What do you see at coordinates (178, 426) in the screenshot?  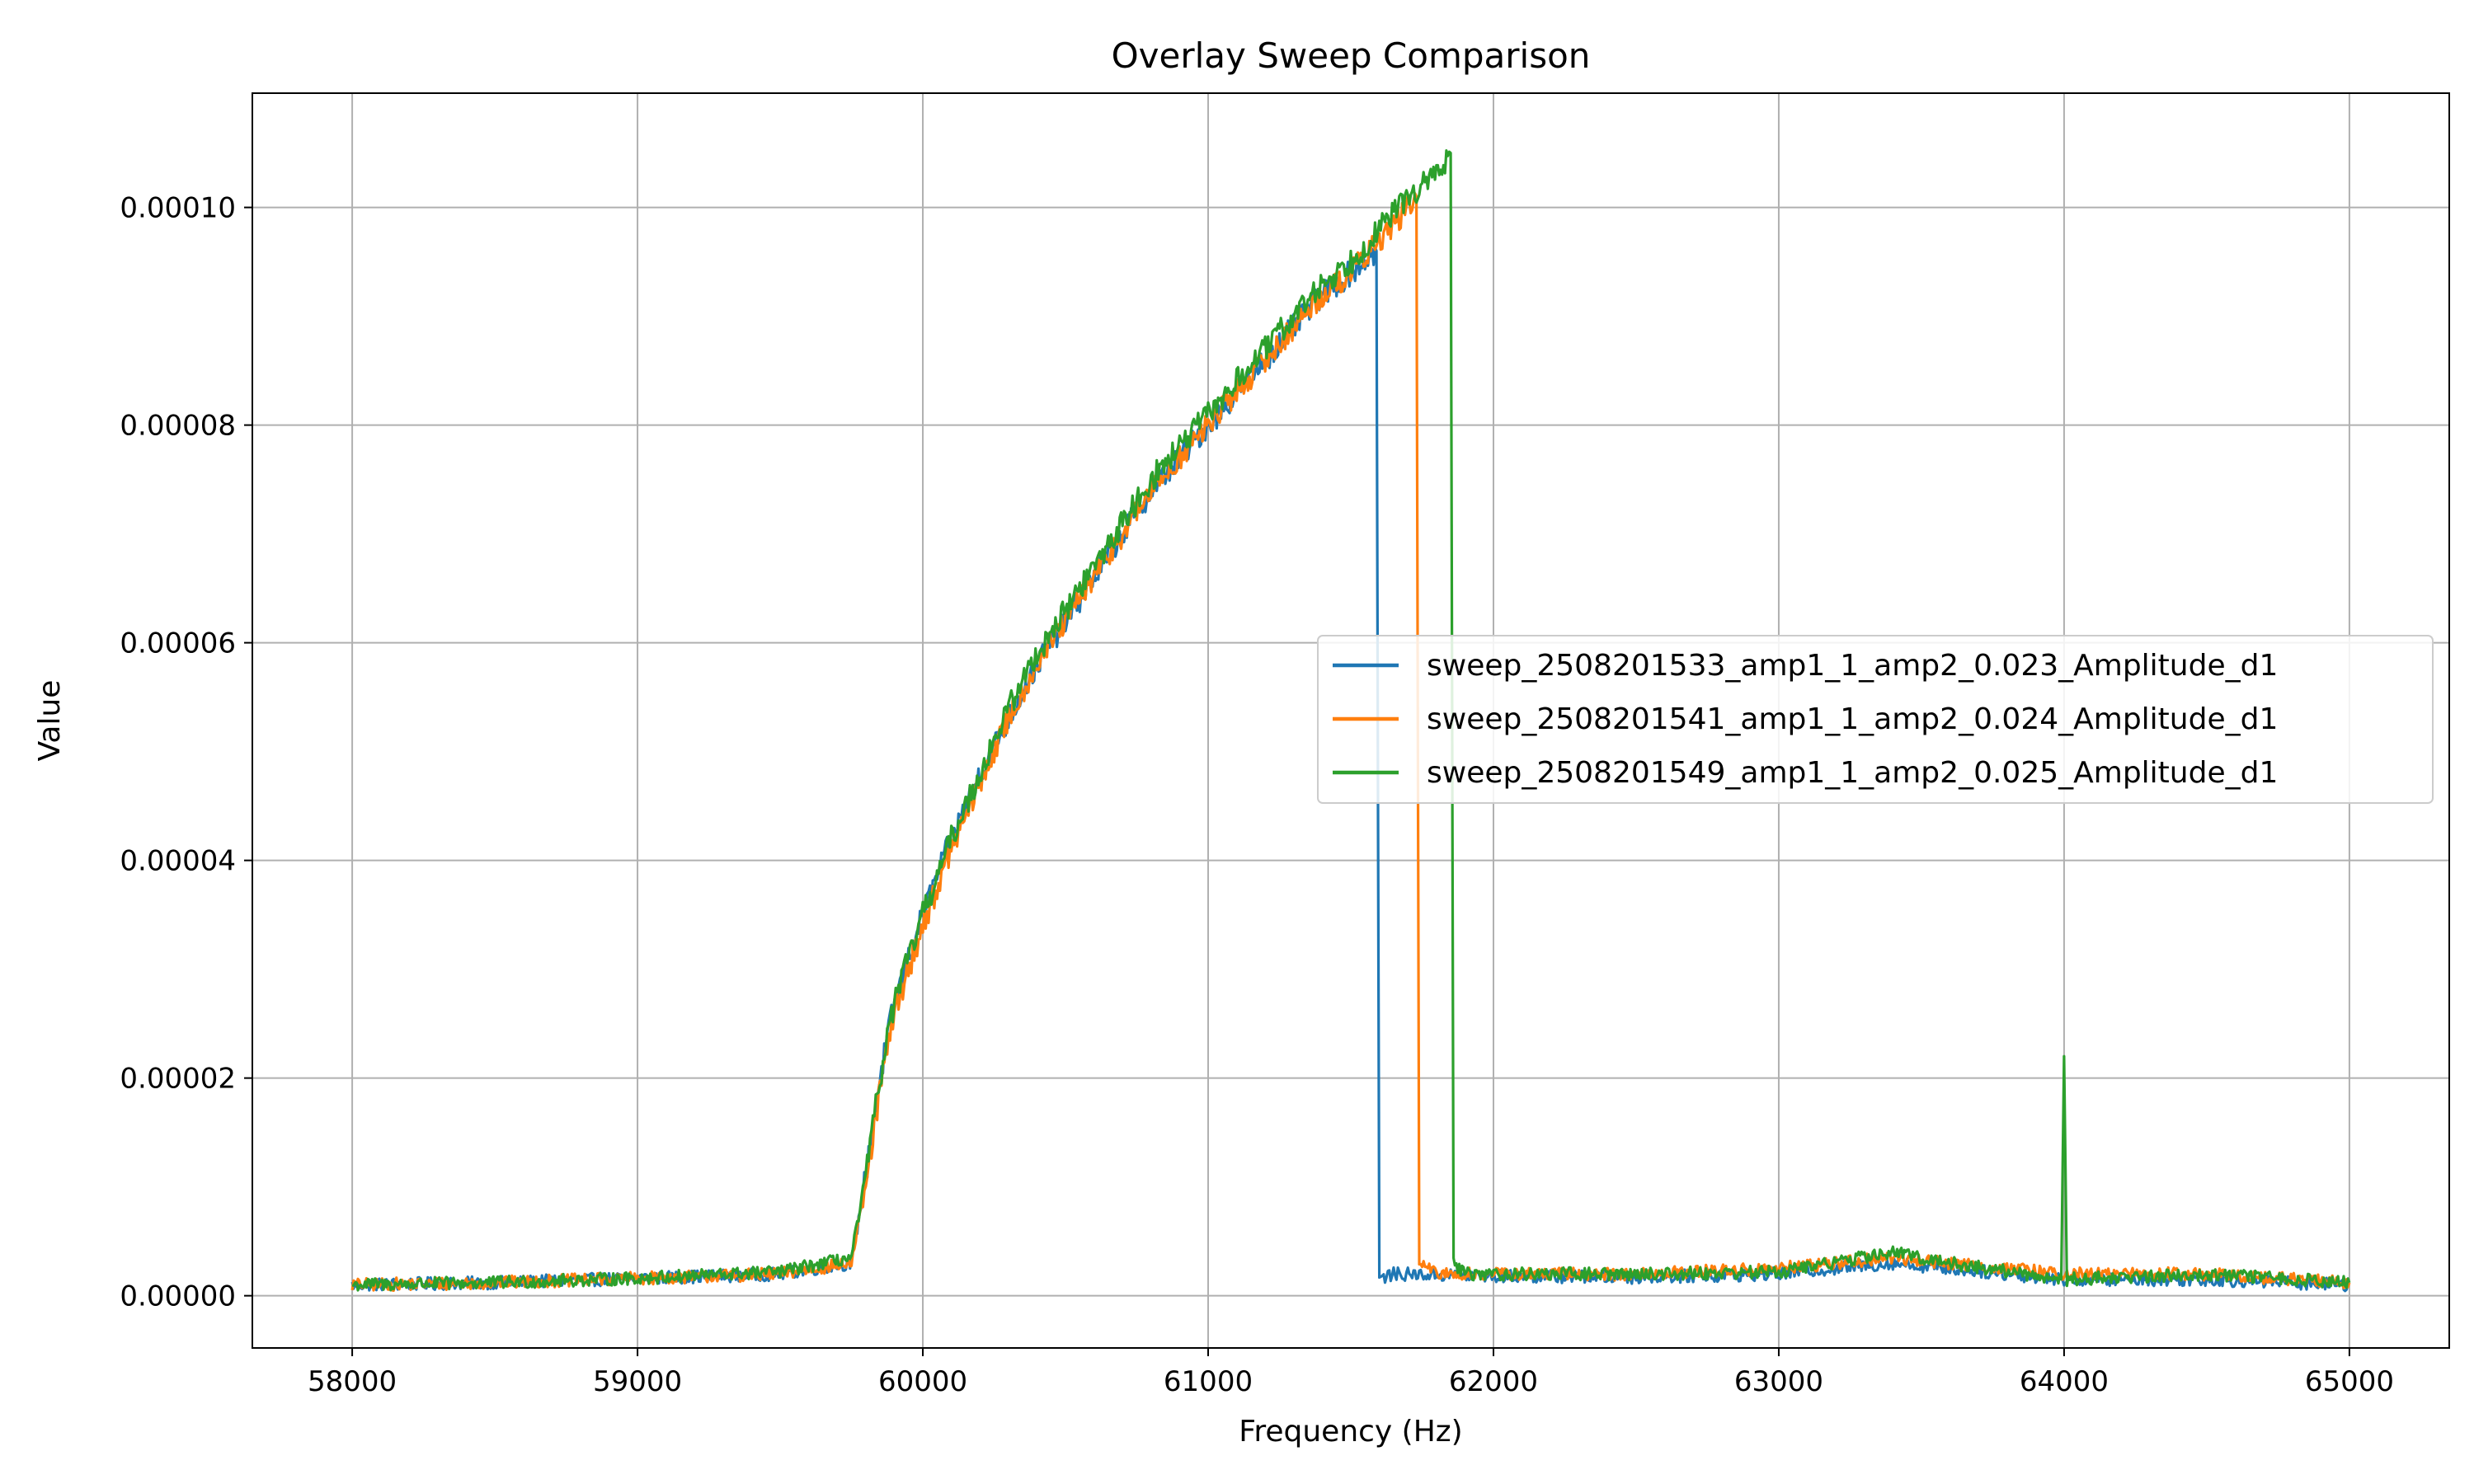 I see `y-tick-label: 0.00008` at bounding box center [178, 426].